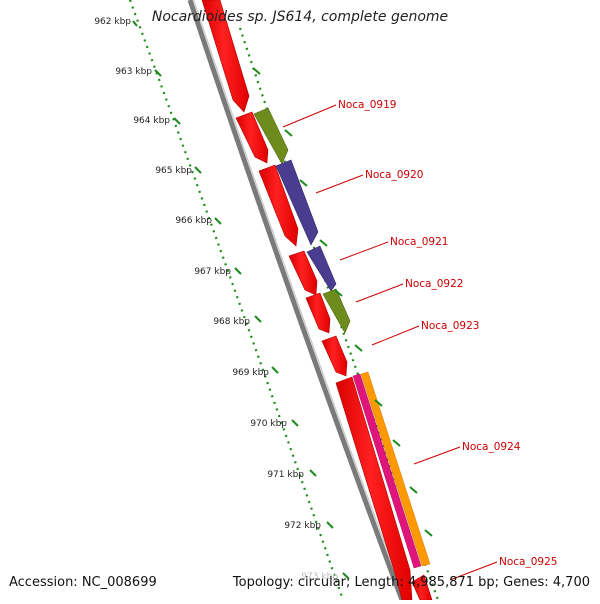 The height and width of the screenshot is (604, 600). Describe the element at coordinates (173, 171) in the screenshot. I see `ruler-label: 965 kbp` at that location.